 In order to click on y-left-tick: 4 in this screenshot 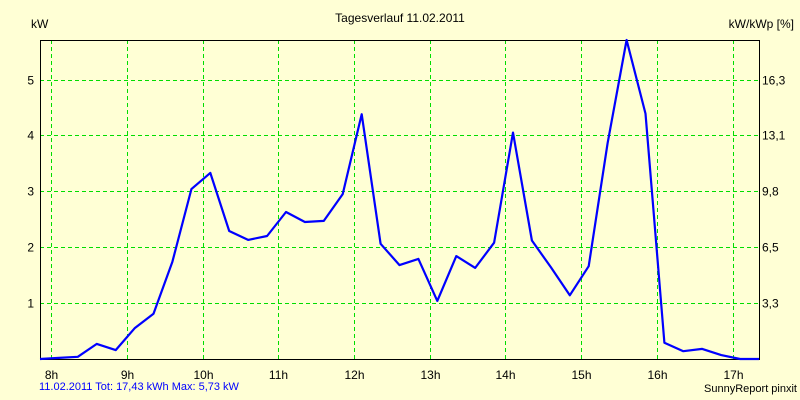, I will do `click(30, 136)`.